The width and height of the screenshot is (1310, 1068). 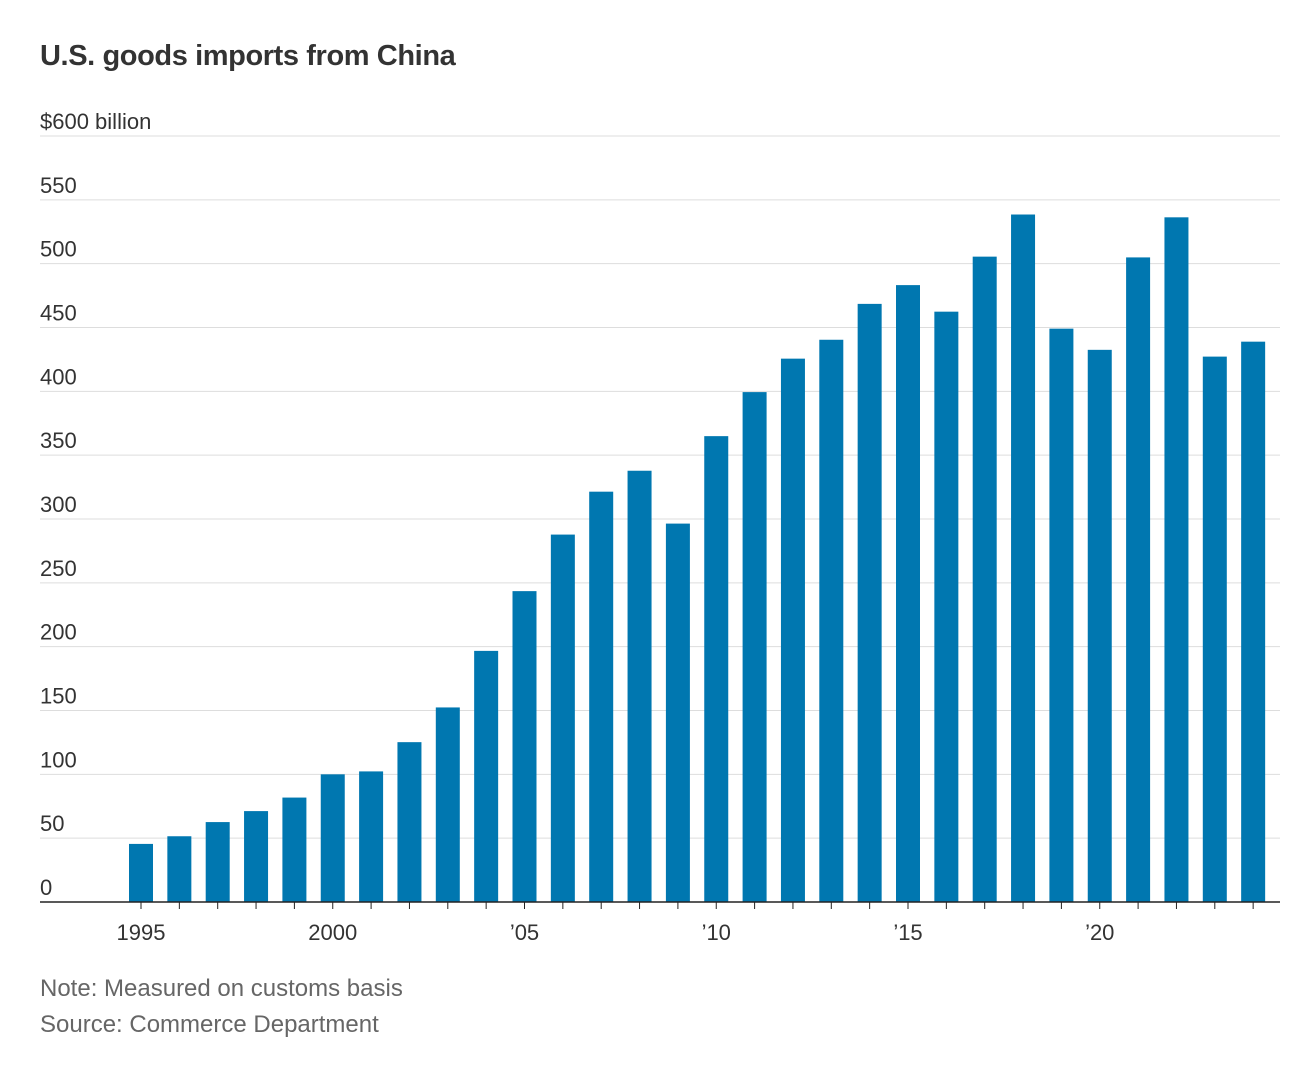 I want to click on bar-2000, so click(x=332, y=838).